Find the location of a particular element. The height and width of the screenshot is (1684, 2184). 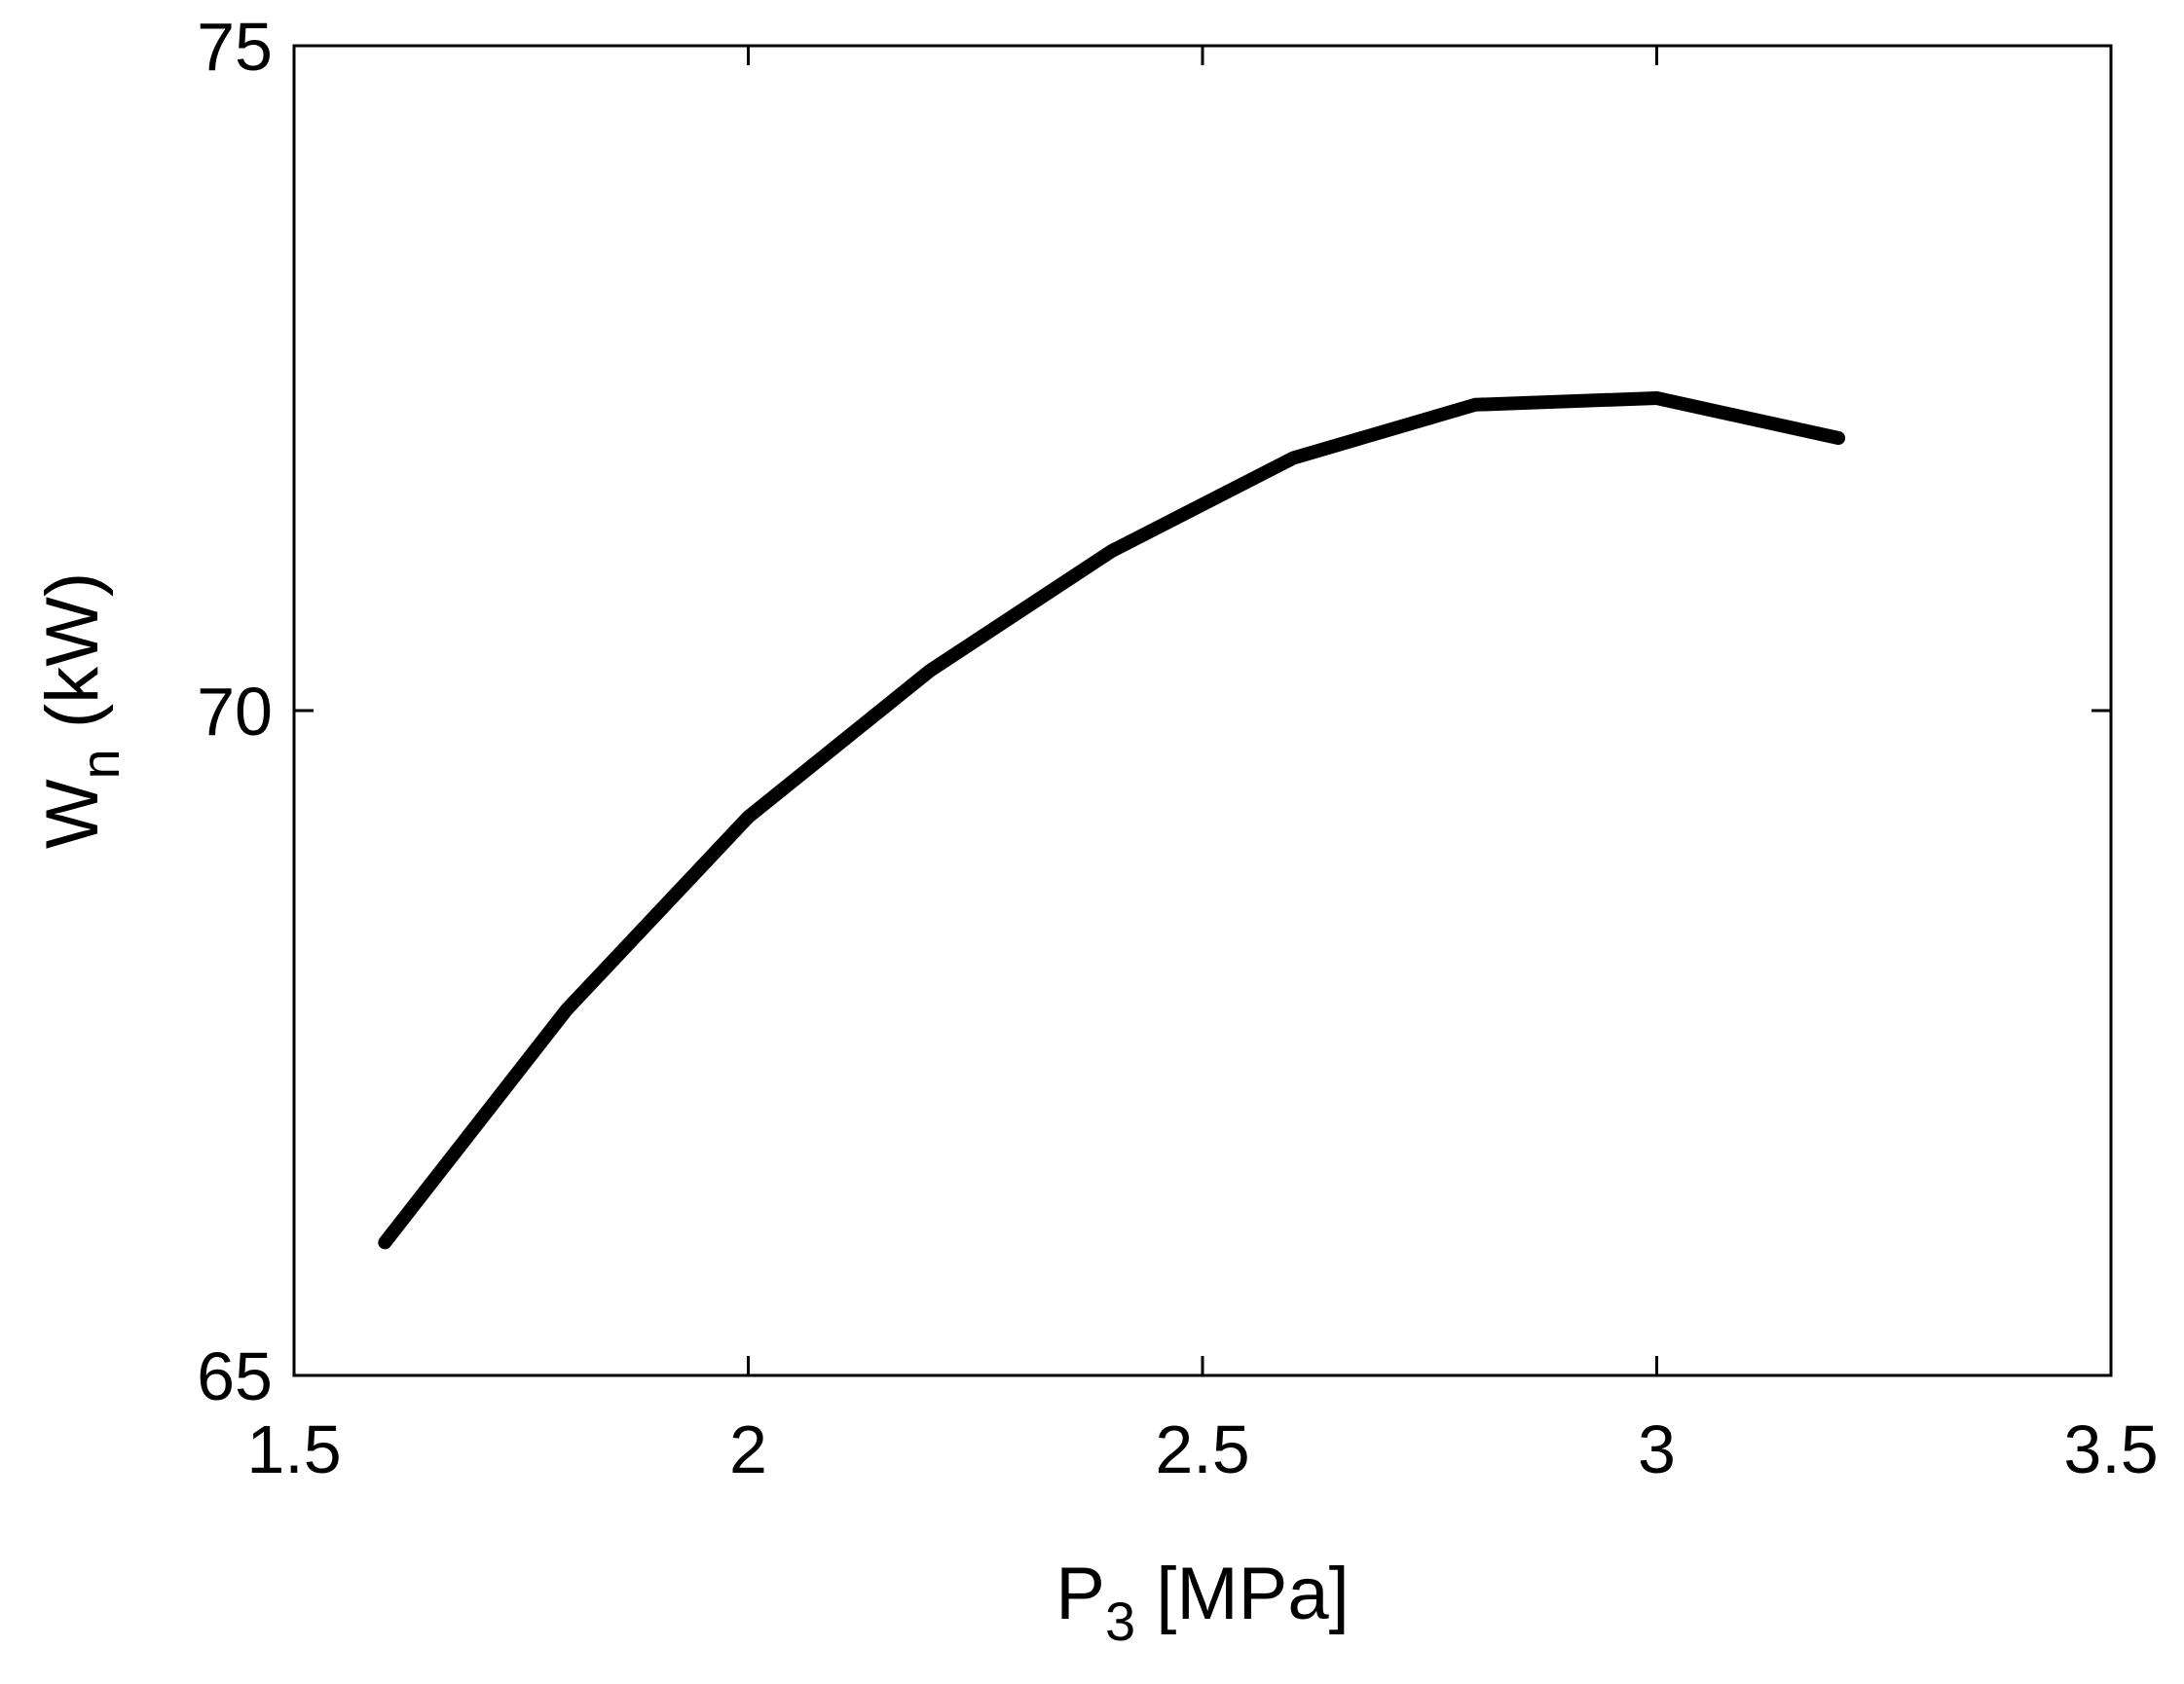

y-tick-label-1: 70 is located at coordinates (235, 712).